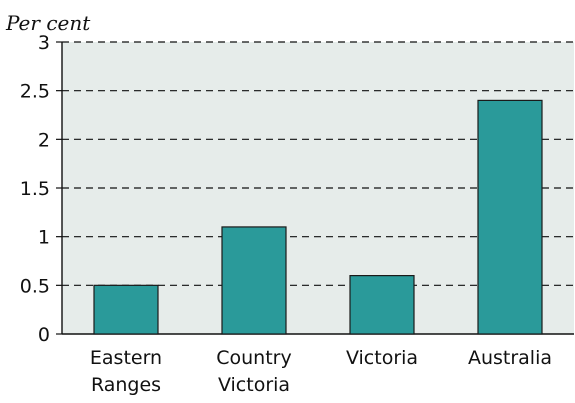 The image size is (575, 403). Describe the element at coordinates (44, 43) in the screenshot. I see `y-tick-label: 3` at that location.